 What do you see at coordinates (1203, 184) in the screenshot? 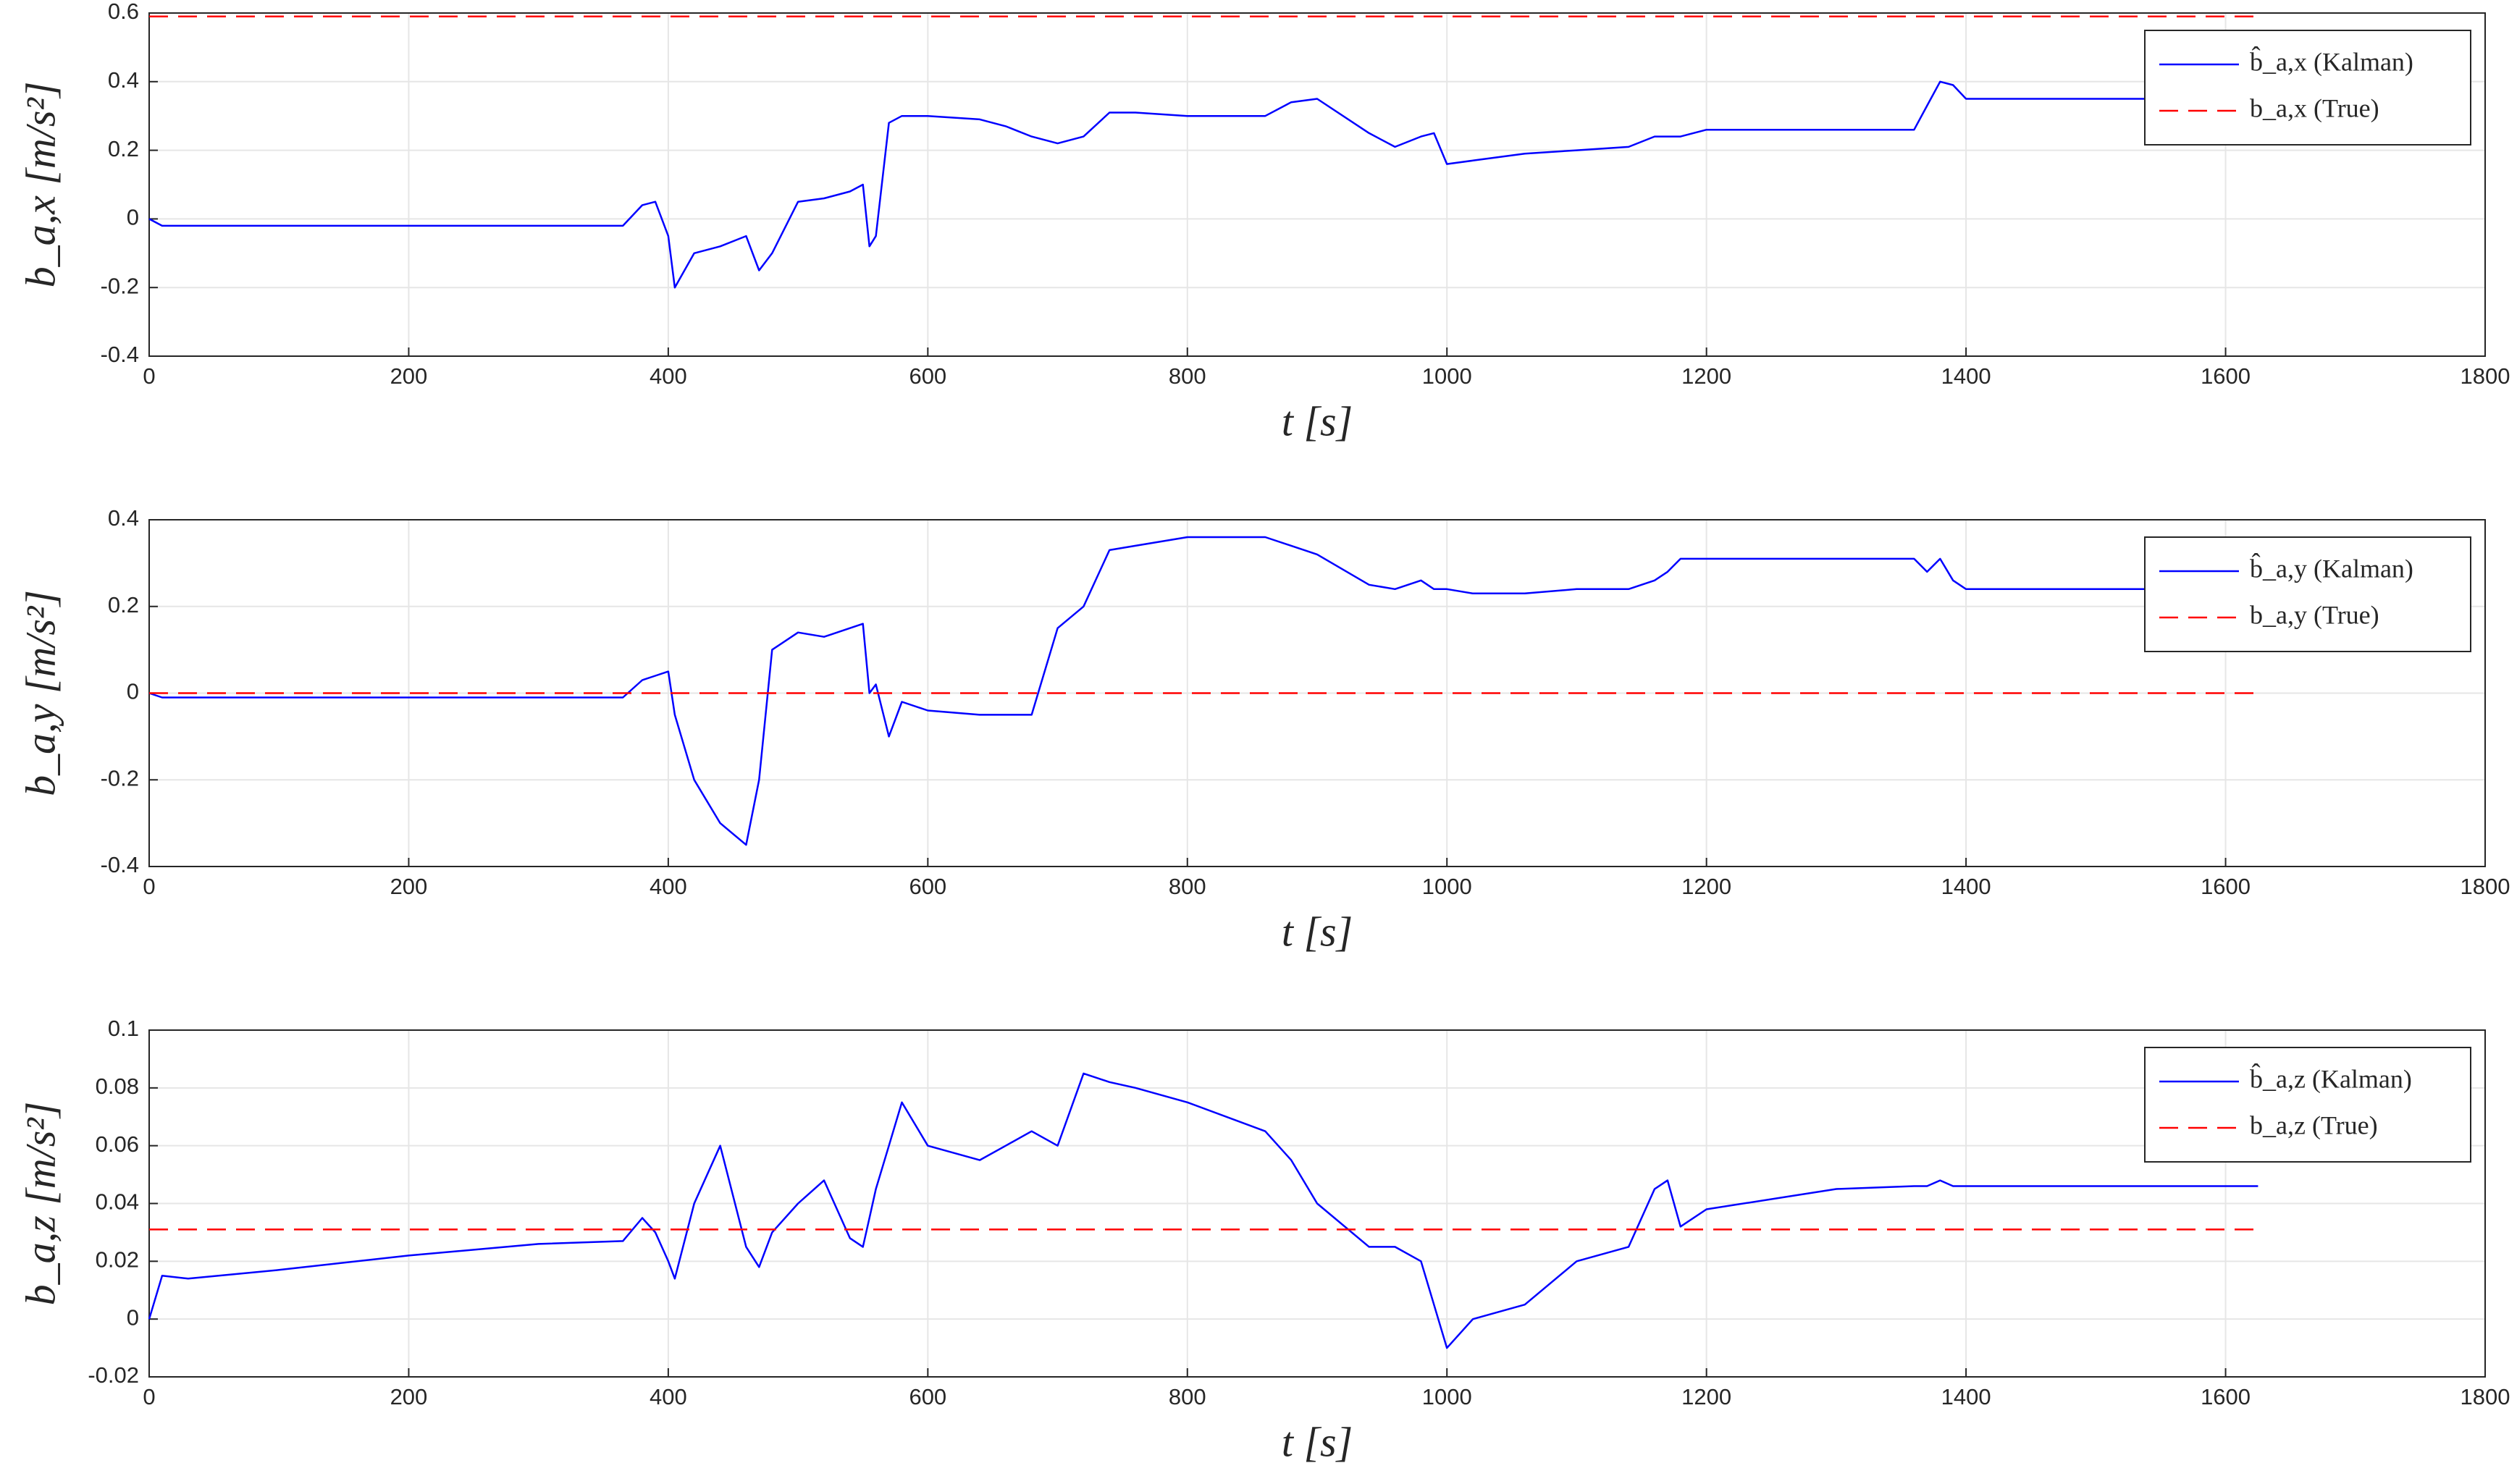
I see `series-line` at bounding box center [1203, 184].